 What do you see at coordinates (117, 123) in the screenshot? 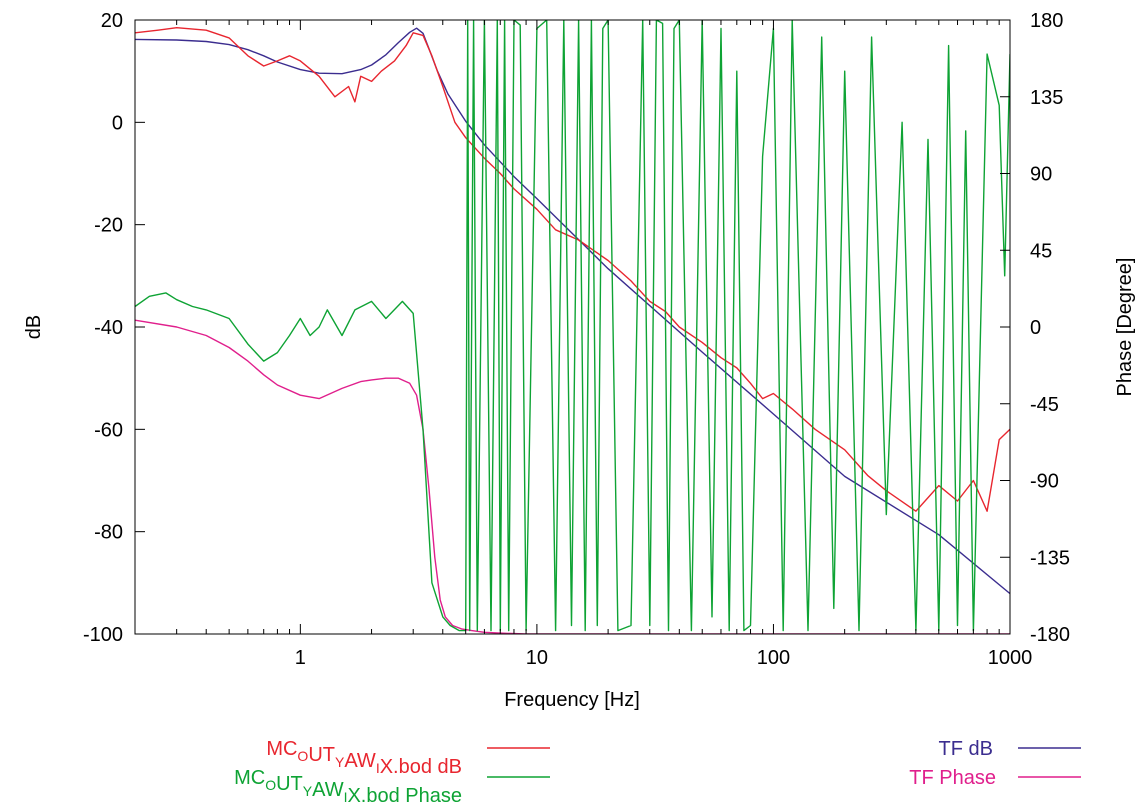
I see `y-tick-label: 0` at bounding box center [117, 123].